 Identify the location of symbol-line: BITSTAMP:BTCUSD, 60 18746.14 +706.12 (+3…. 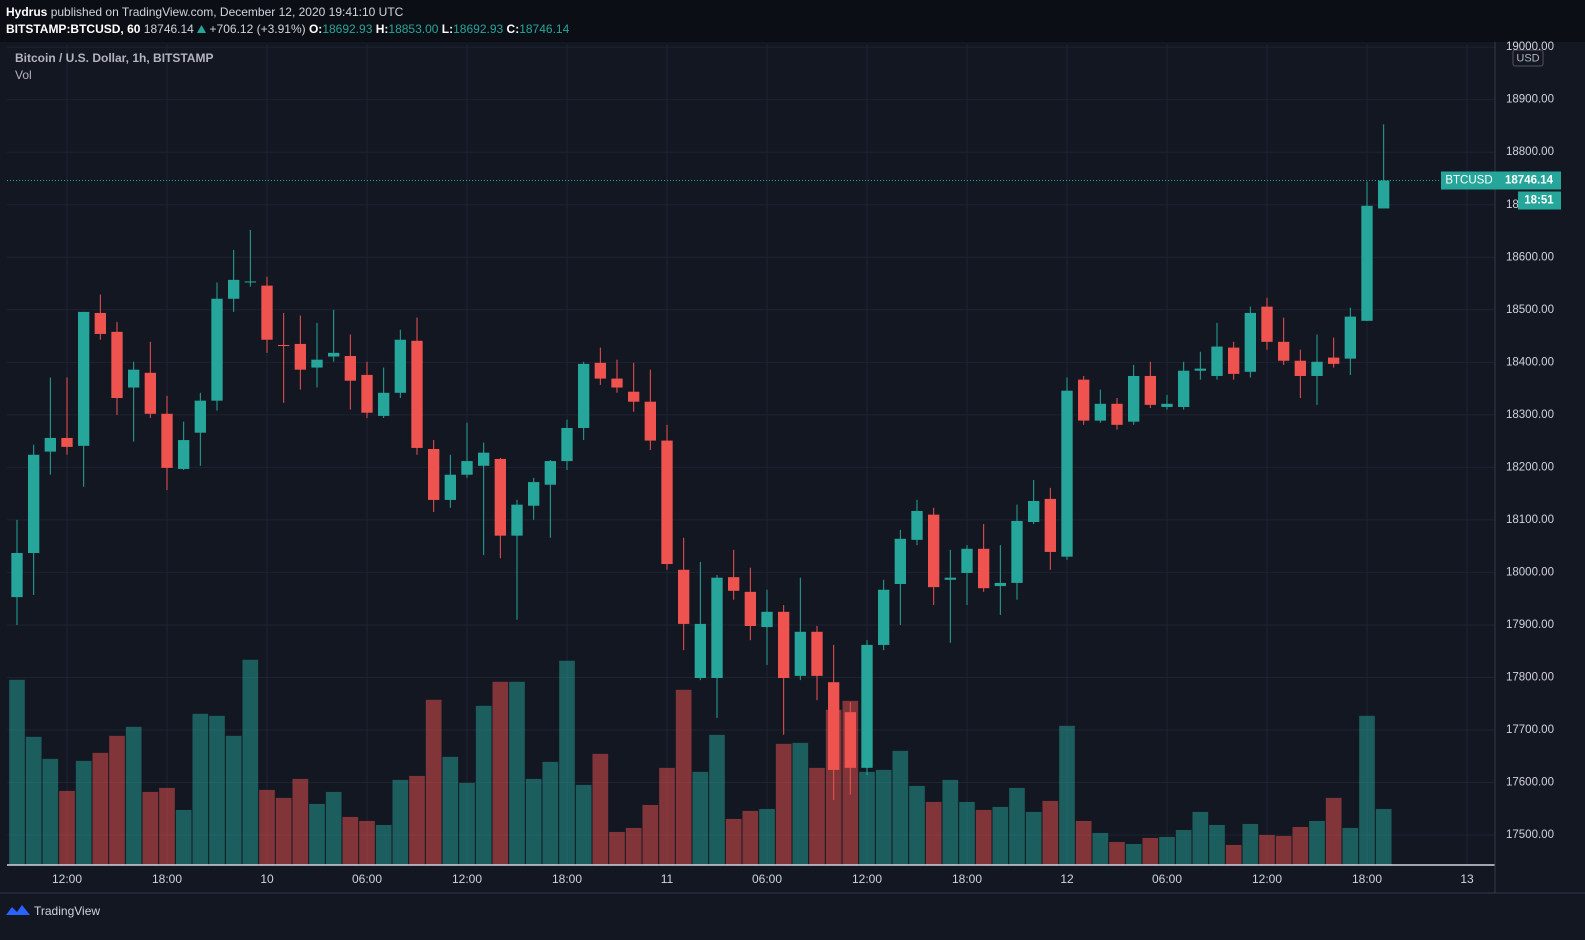
(287, 29).